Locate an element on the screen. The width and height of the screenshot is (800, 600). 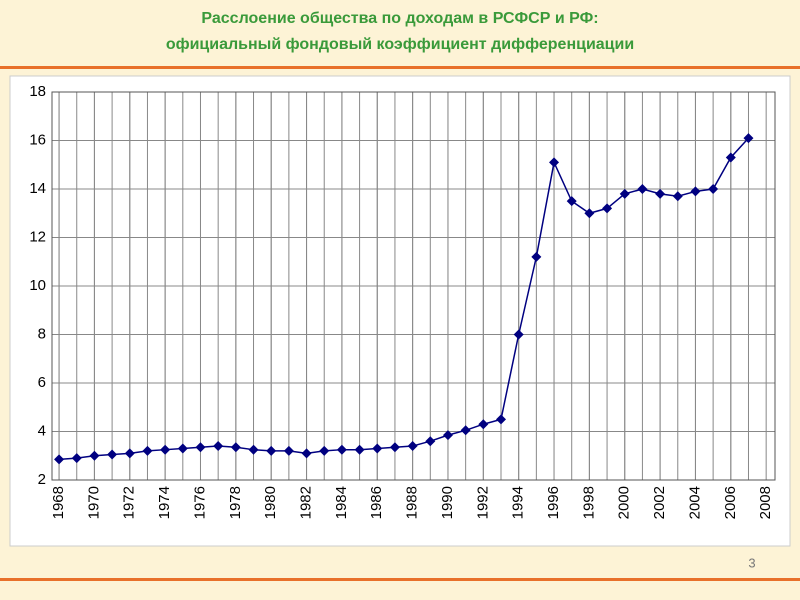
y-tick-label: 10 is located at coordinates (37, 285).